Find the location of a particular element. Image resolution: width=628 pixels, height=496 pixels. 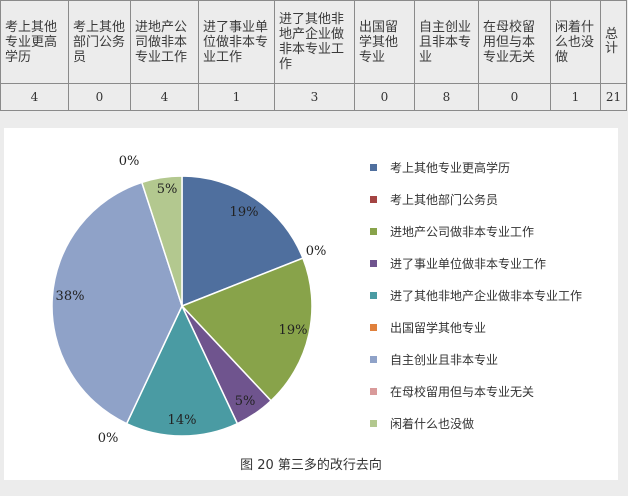

table-header-cell: 进地产公司做非本专业工作 is located at coordinates (164, 42).